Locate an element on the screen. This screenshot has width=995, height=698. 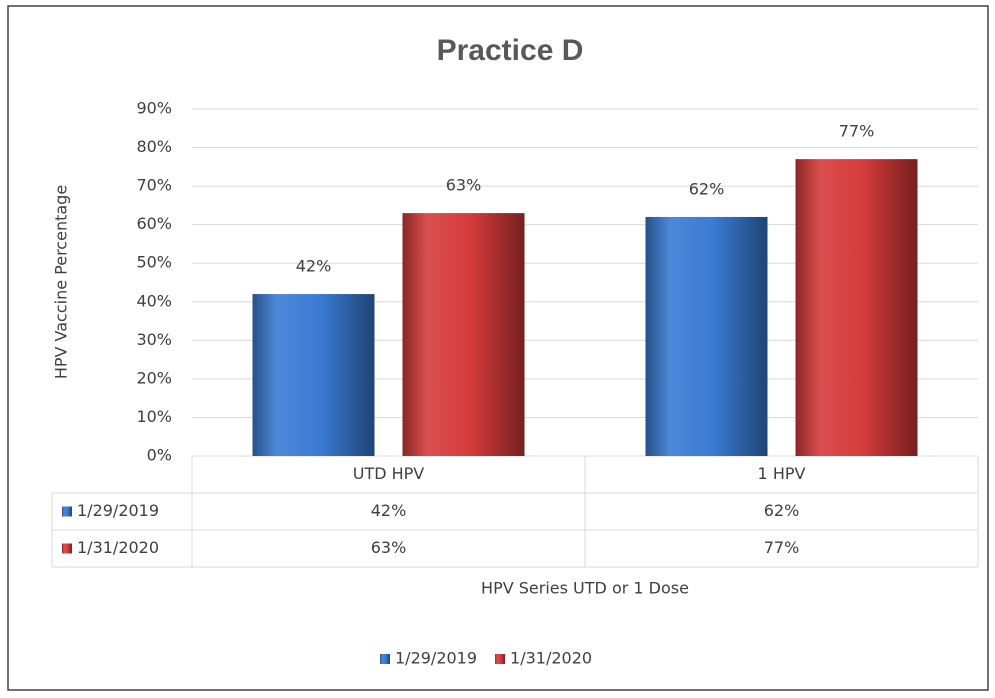
y-tick-label: 50% is located at coordinates (154, 262).